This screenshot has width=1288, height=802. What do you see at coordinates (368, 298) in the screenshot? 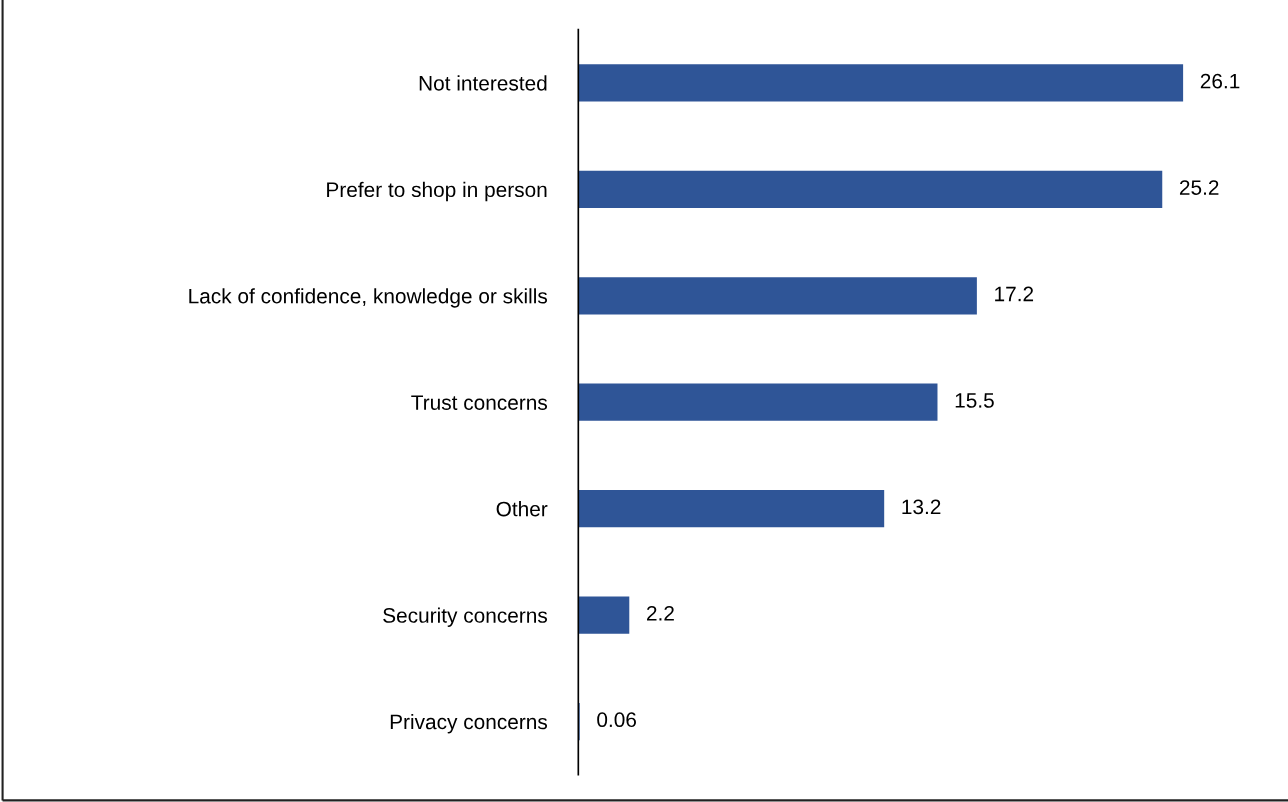
I see `y-tick-label: Lack of confidence, knowledge or skills` at bounding box center [368, 298].